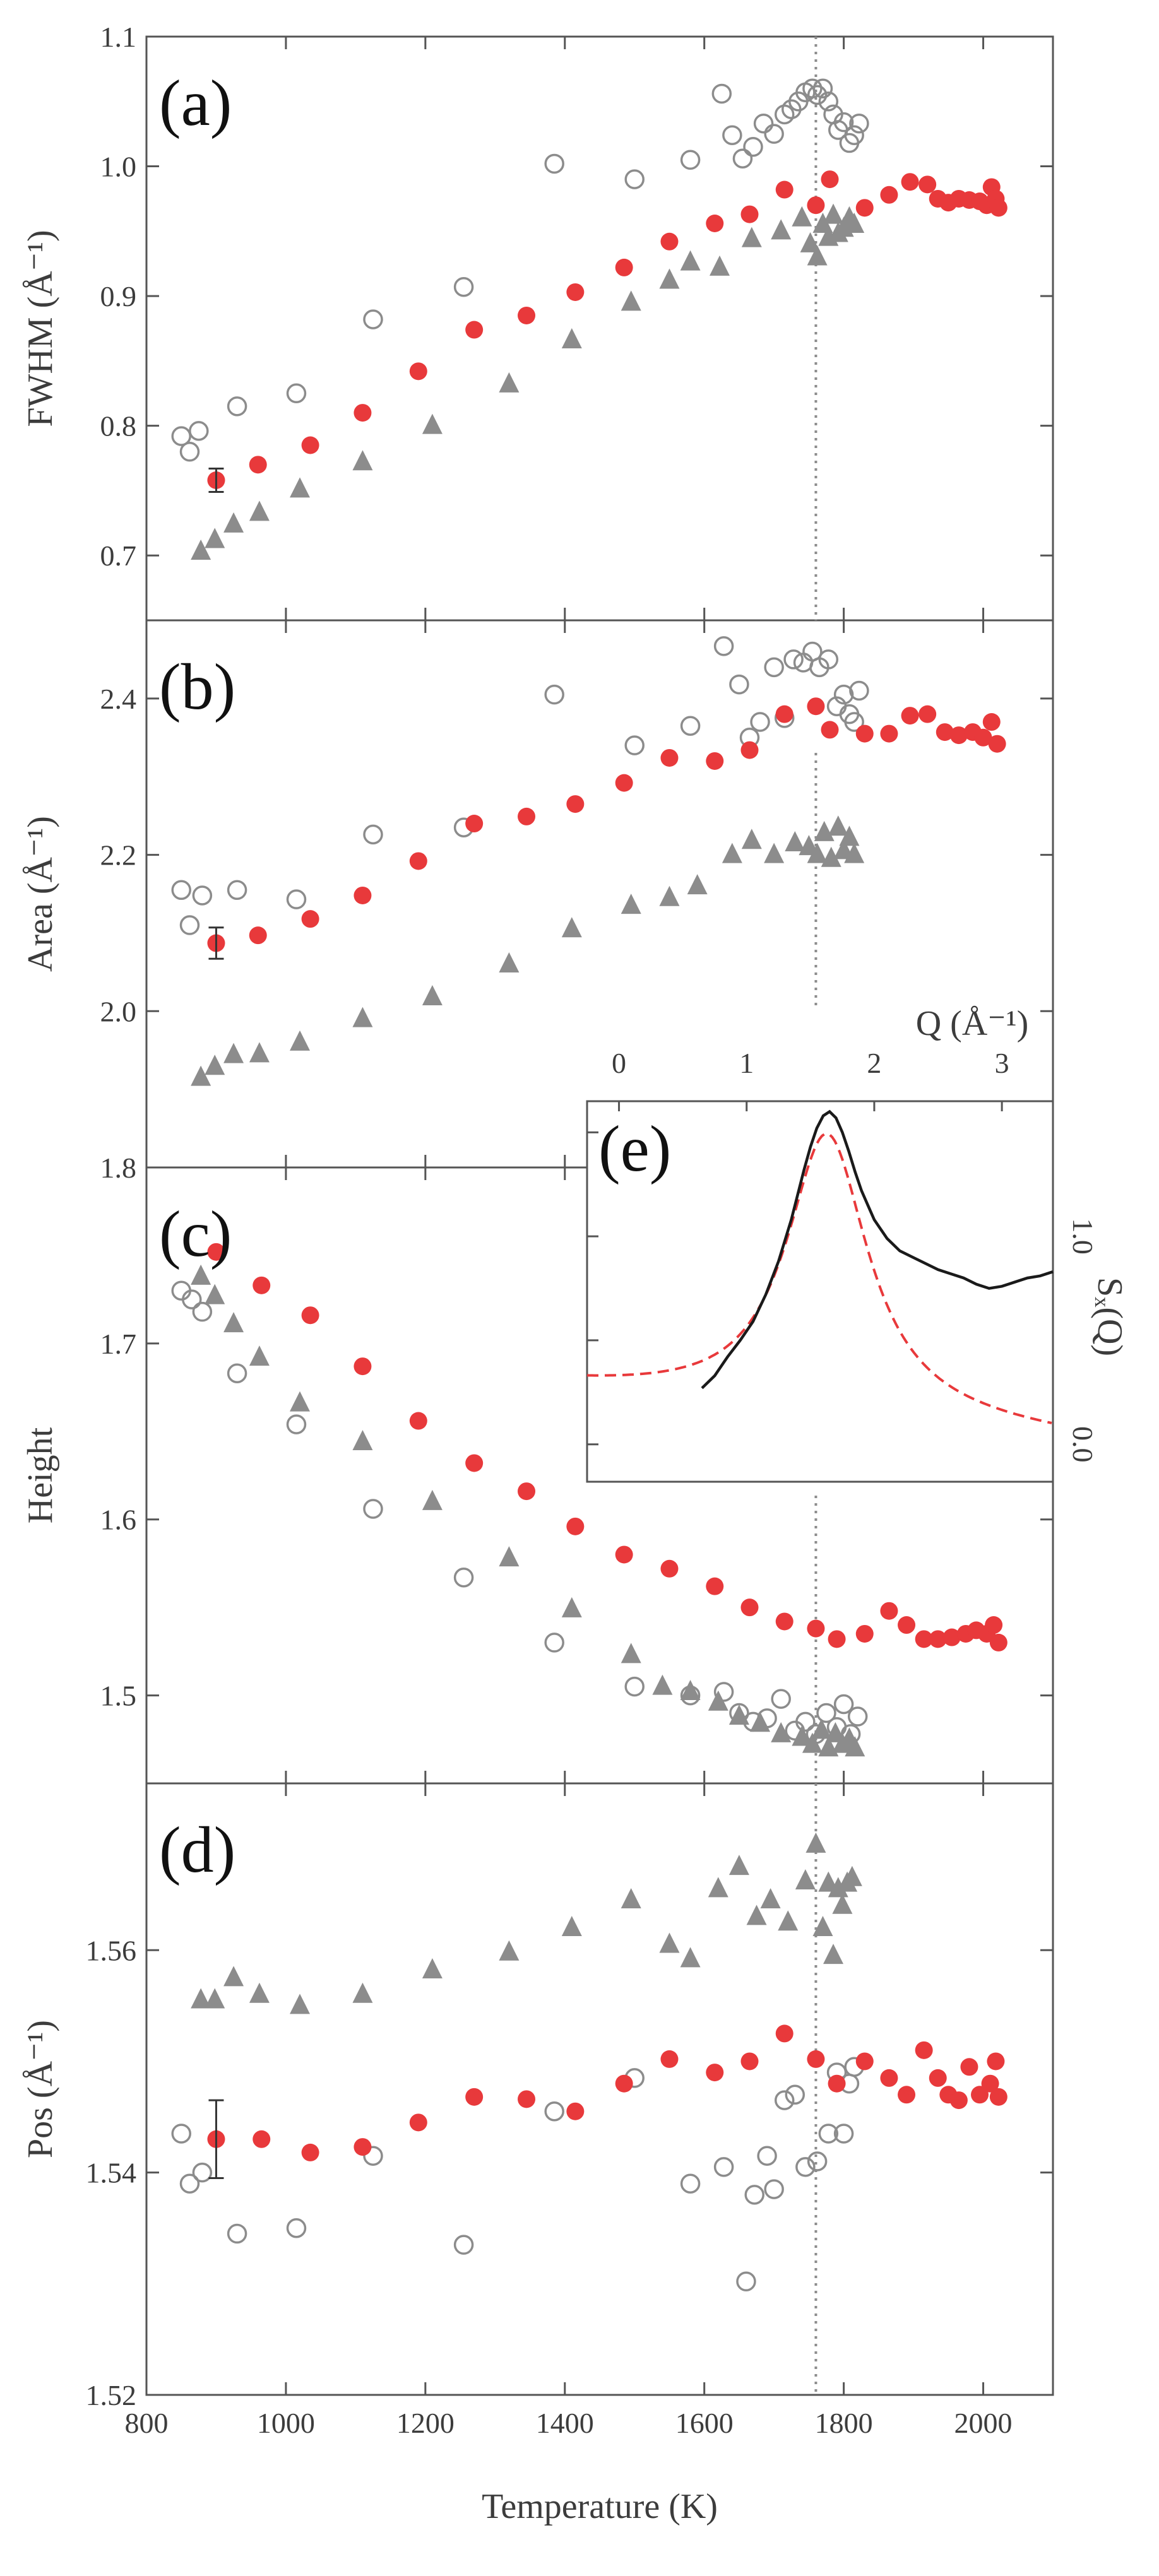 This screenshot has width=1159, height=2576. Describe the element at coordinates (111, 2173) in the screenshot. I see `panel-d-ytick-label: 1.54` at that location.